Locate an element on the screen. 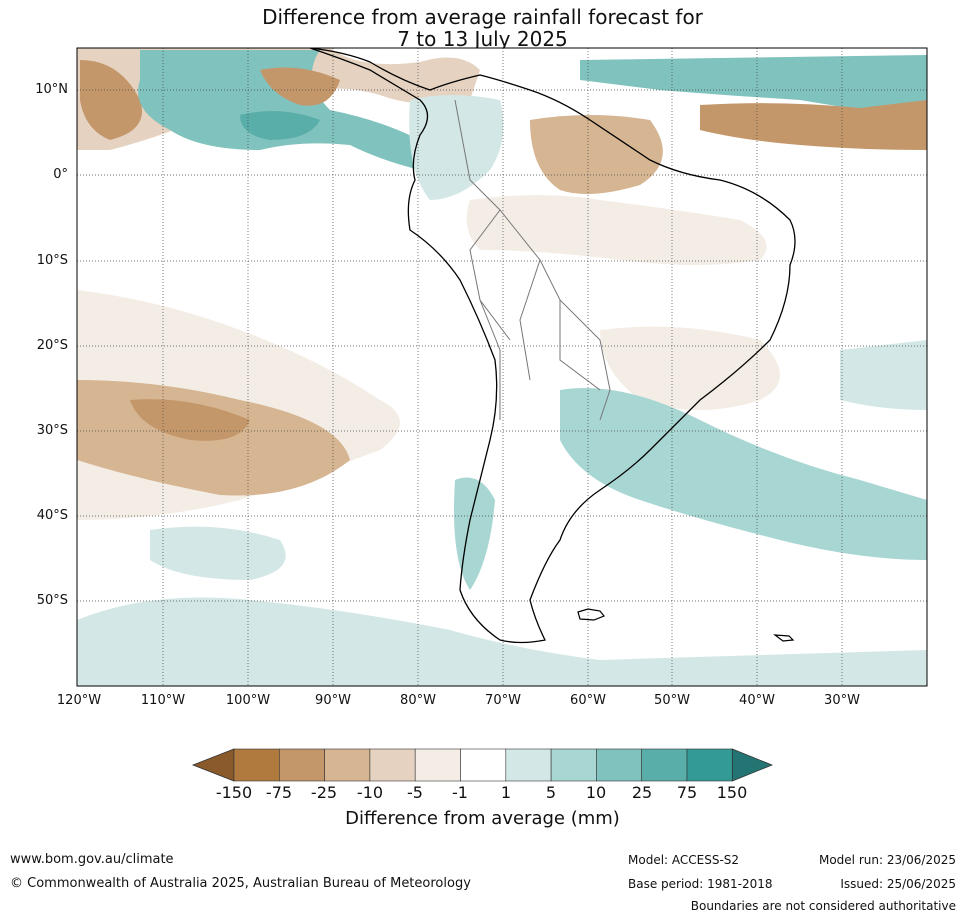 The width and height of the screenshot is (965, 919). wet-region-southern-ocean is located at coordinates (502, 641).